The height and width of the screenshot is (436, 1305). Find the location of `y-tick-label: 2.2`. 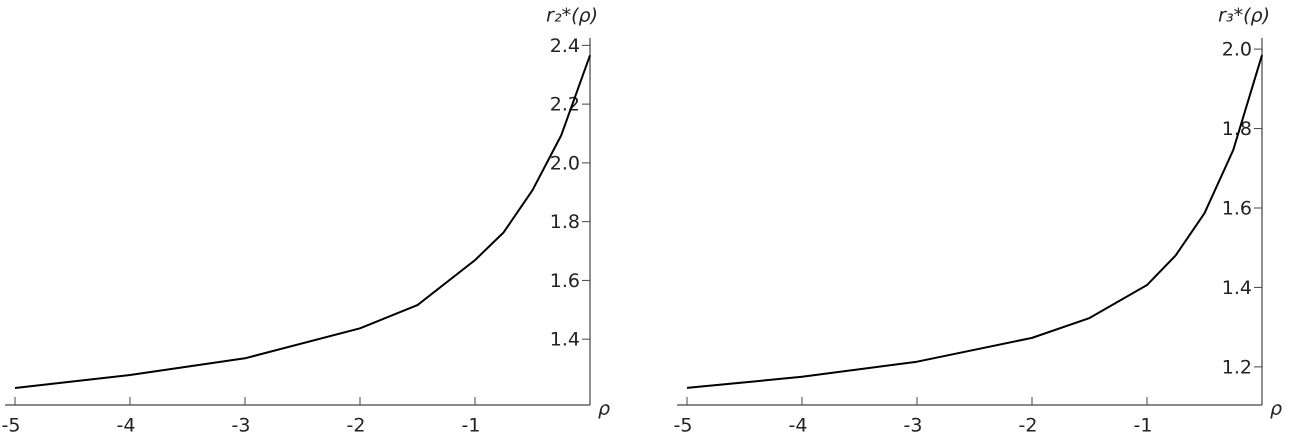

y-tick-label: 2.2 is located at coordinates (565, 105).